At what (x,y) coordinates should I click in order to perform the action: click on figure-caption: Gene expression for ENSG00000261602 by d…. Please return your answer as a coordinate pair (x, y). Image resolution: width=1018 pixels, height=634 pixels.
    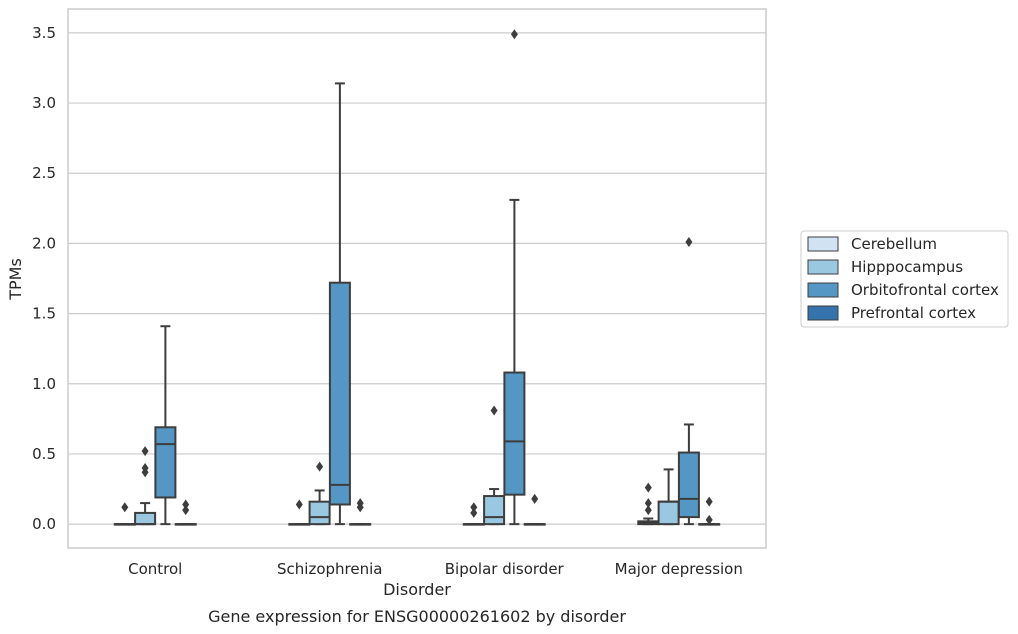
    Looking at the image, I should click on (417, 616).